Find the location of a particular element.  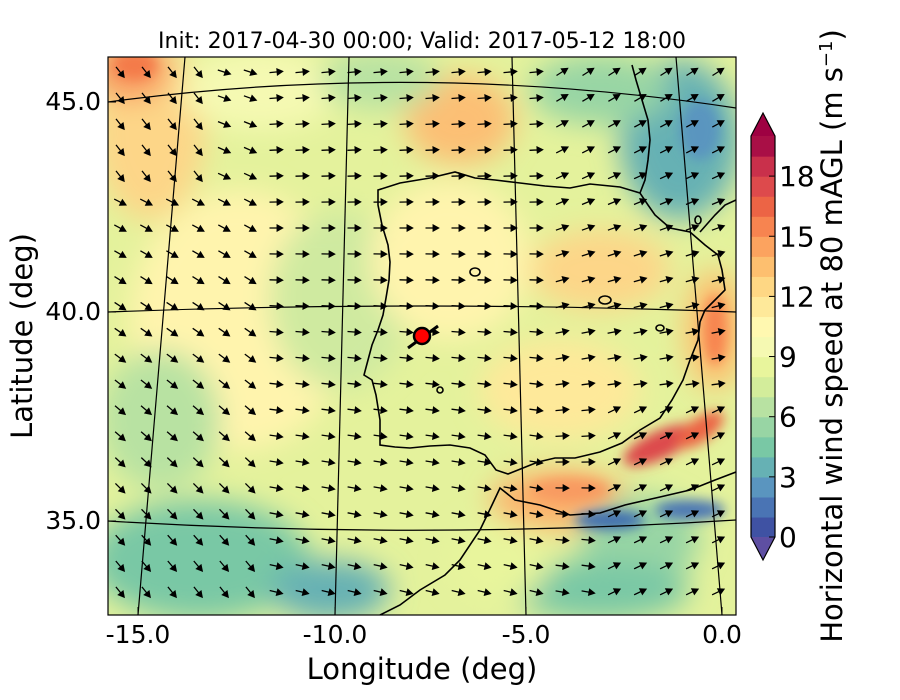

x-axis: -15.0 -10.0 -5.0 0.0 Longitude (deg) is located at coordinates (424, 646).